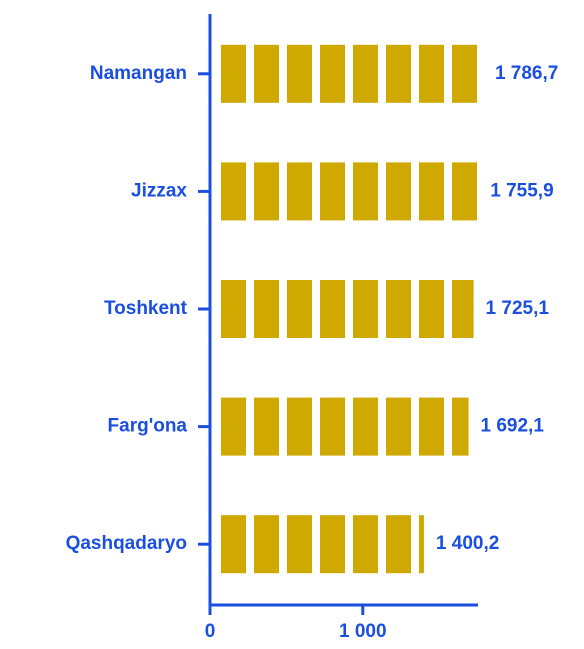 This screenshot has height=649, width=584. I want to click on value-label: 1 725,1, so click(518, 308).